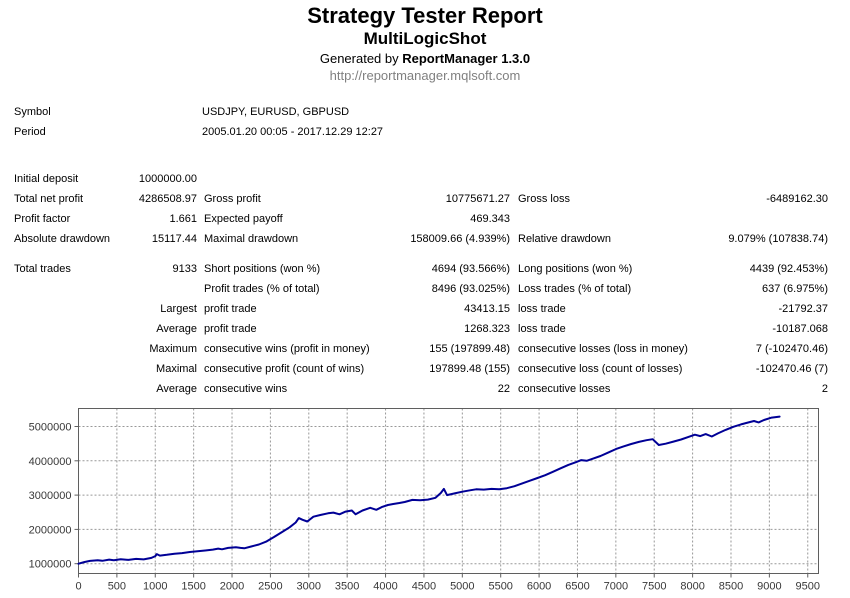  I want to click on info-row-cell: Period, so click(30, 132).